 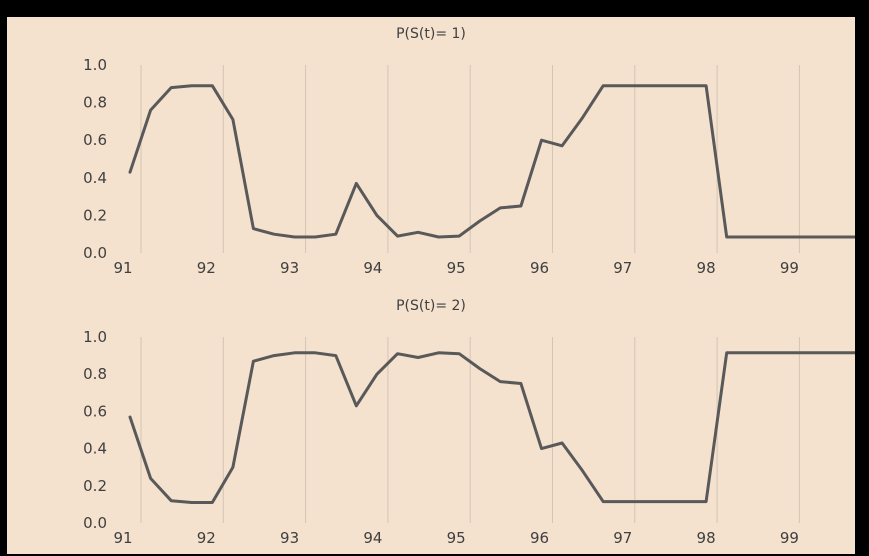 I want to click on chart-title: P(S(t)= 2), so click(x=431, y=306).